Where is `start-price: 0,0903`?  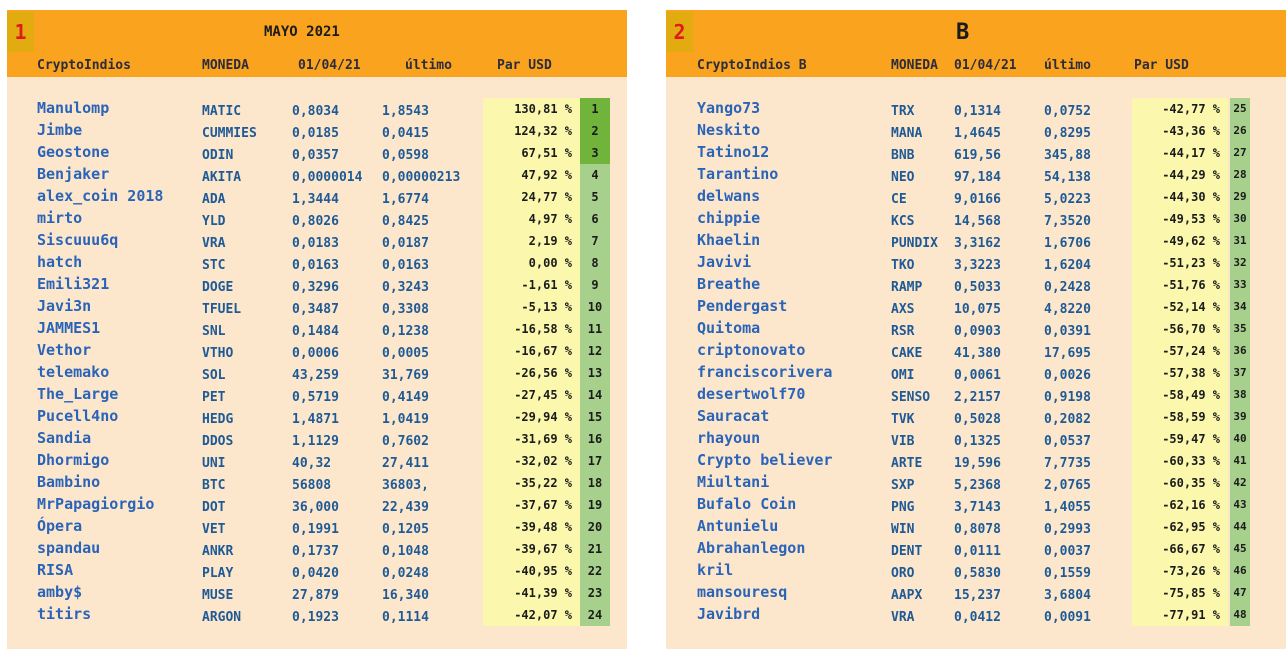
start-price: 0,0903 is located at coordinates (977, 331).